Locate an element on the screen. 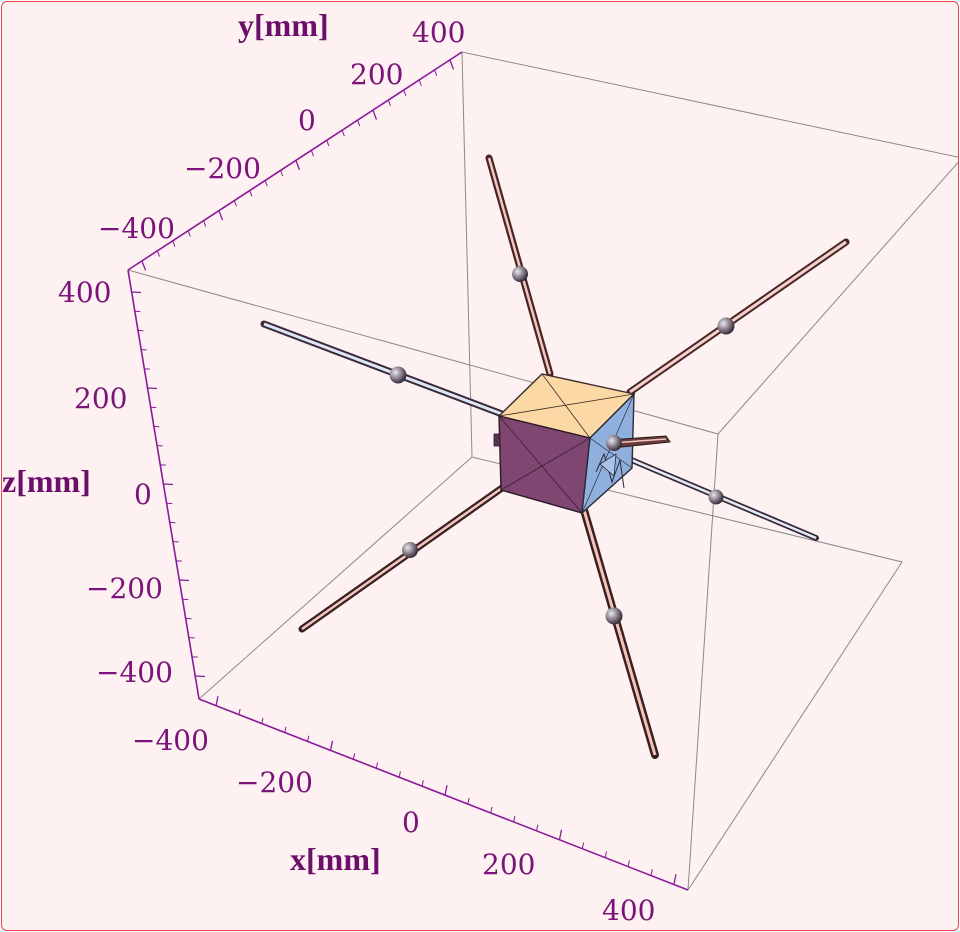 The height and width of the screenshot is (932, 960). z-tick-labels: 400 200 0 −200 −400 is located at coordinates (115, 482).